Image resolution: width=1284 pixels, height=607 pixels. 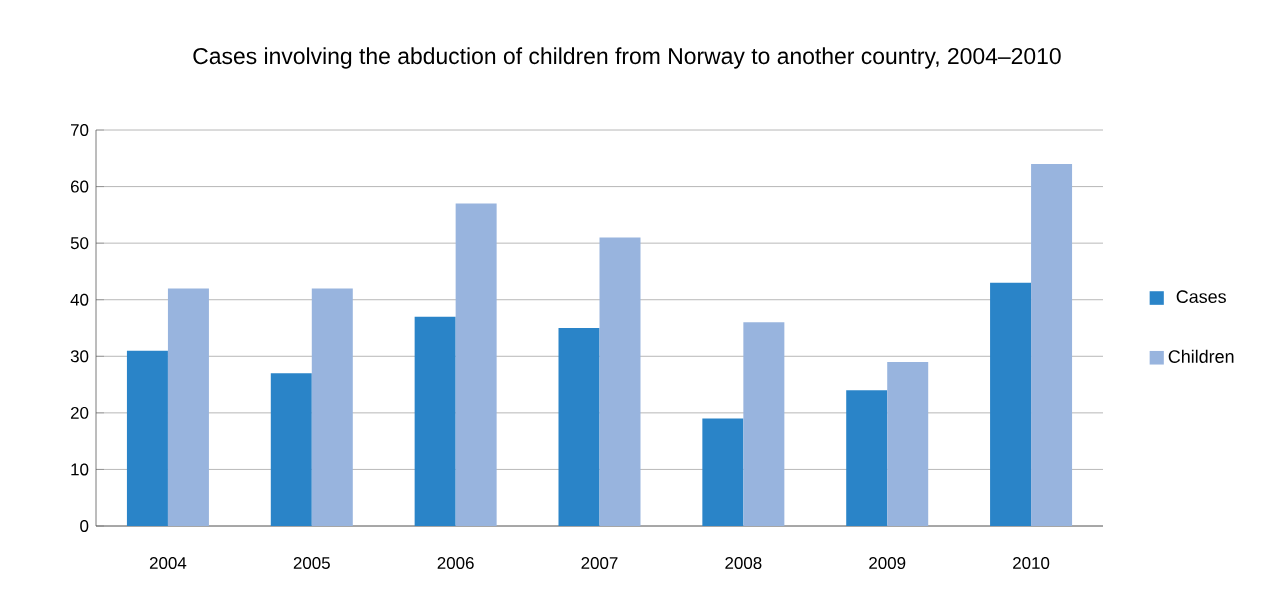 I want to click on x-tick-label: 2006, so click(x=455, y=563).